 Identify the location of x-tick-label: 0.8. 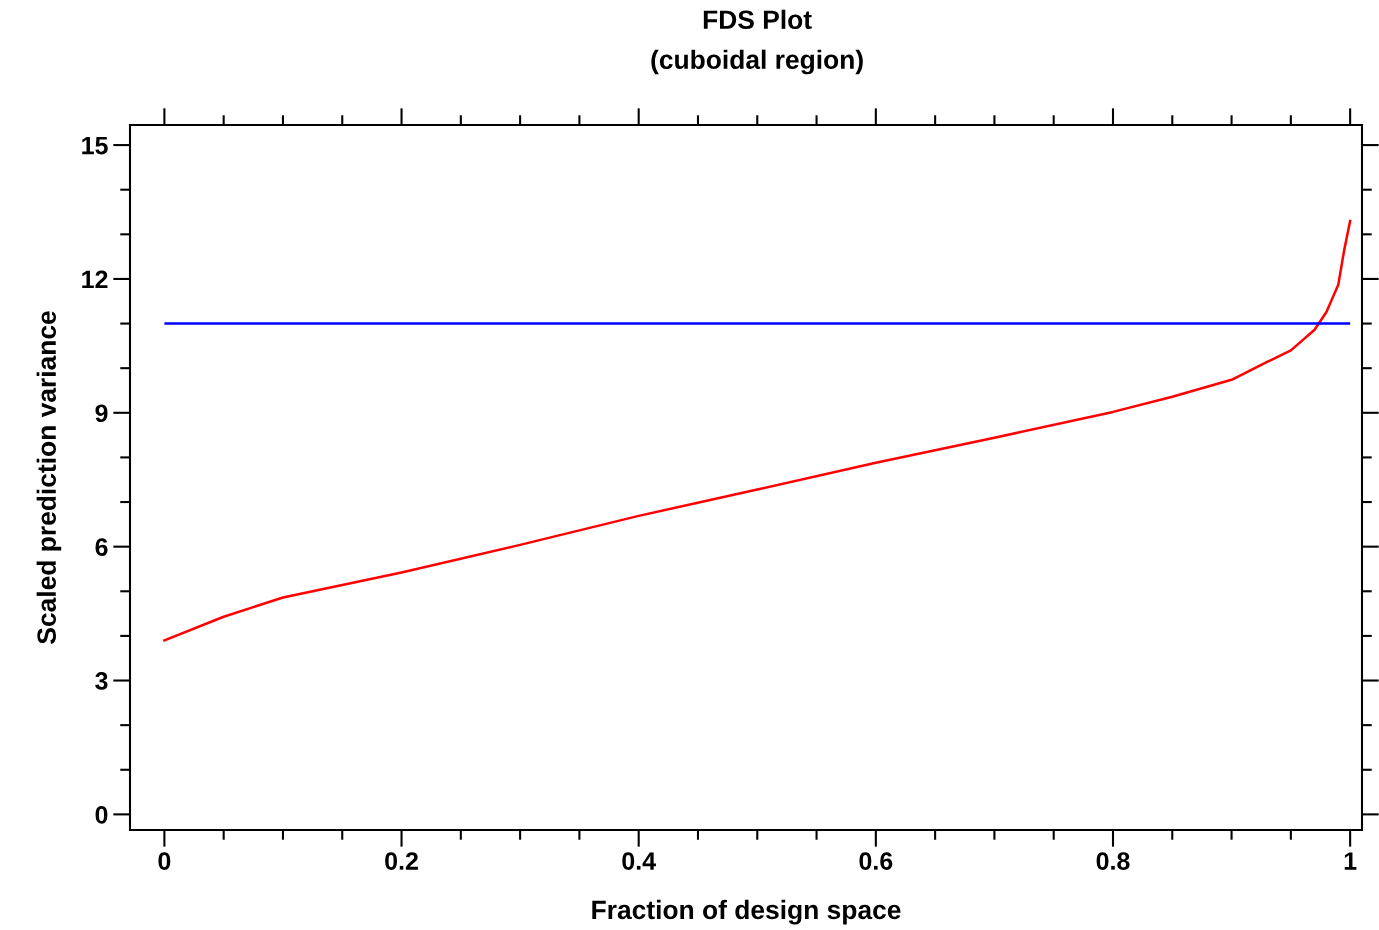
(1113, 861).